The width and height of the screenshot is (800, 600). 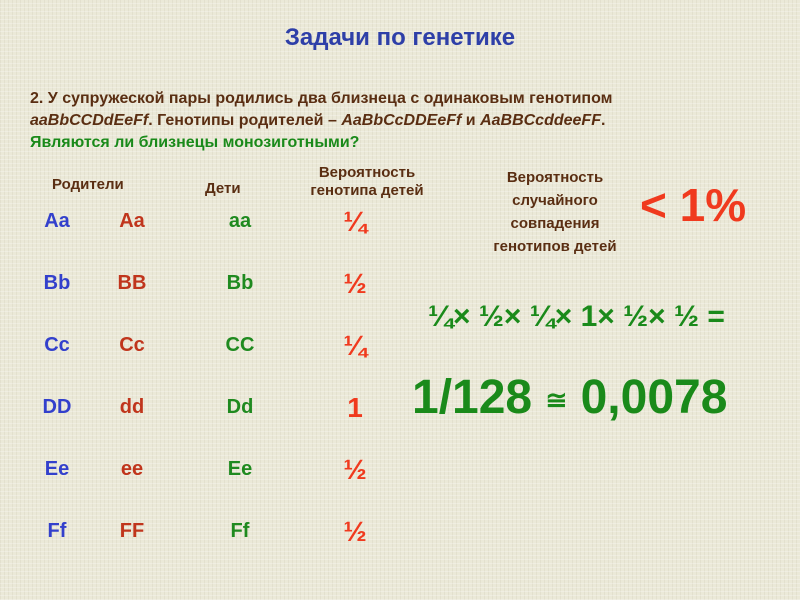 What do you see at coordinates (57, 345) in the screenshot?
I see `parent1-allele: Cc` at bounding box center [57, 345].